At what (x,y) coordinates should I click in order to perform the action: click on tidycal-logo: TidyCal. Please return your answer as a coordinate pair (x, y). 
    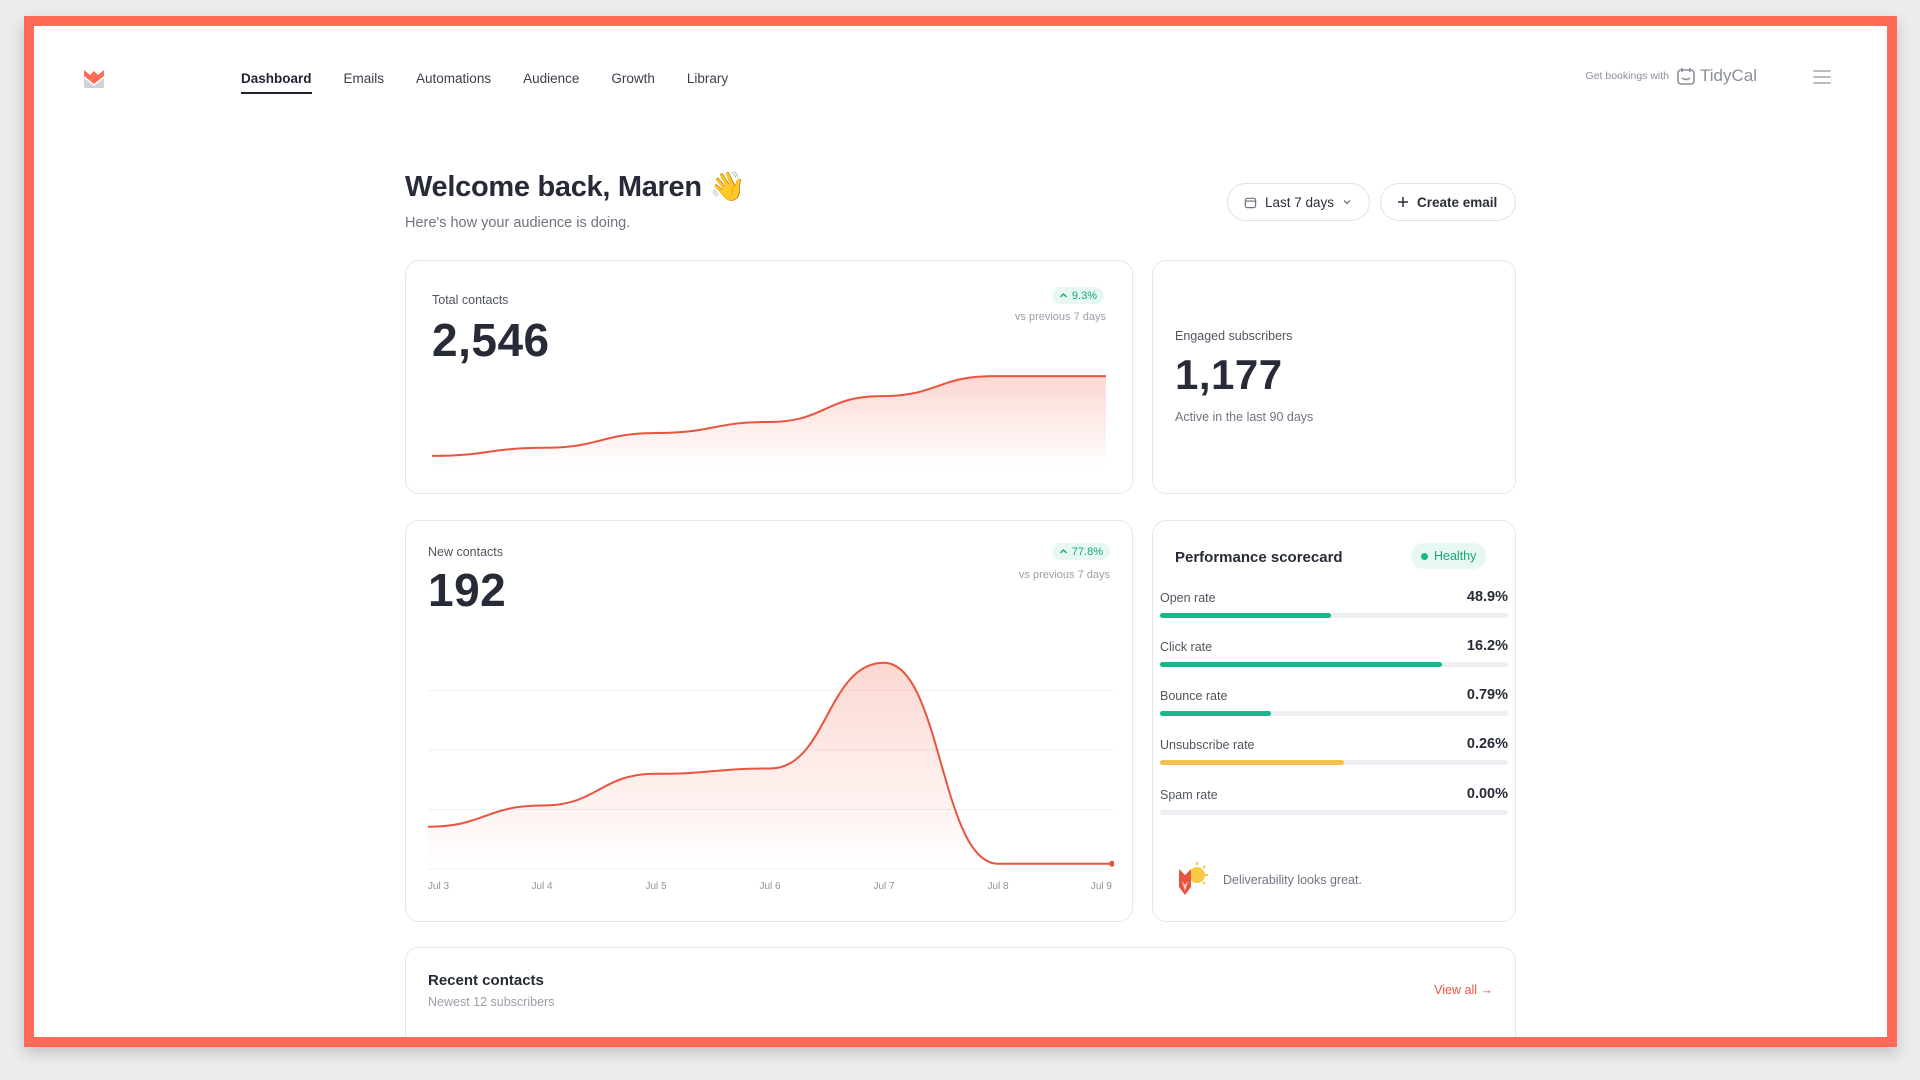
    Looking at the image, I should click on (1716, 76).